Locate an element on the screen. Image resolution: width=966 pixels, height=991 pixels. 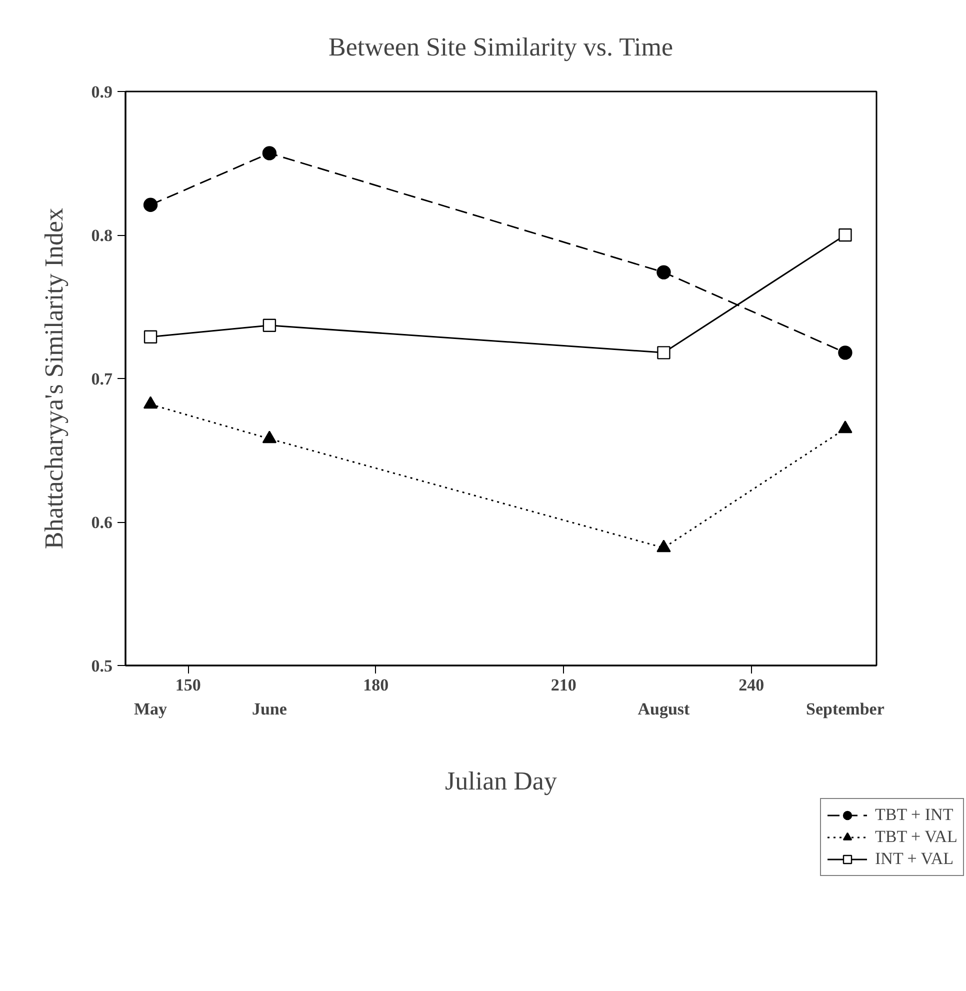
y-tick-label: 0.8 is located at coordinates (101, 235).